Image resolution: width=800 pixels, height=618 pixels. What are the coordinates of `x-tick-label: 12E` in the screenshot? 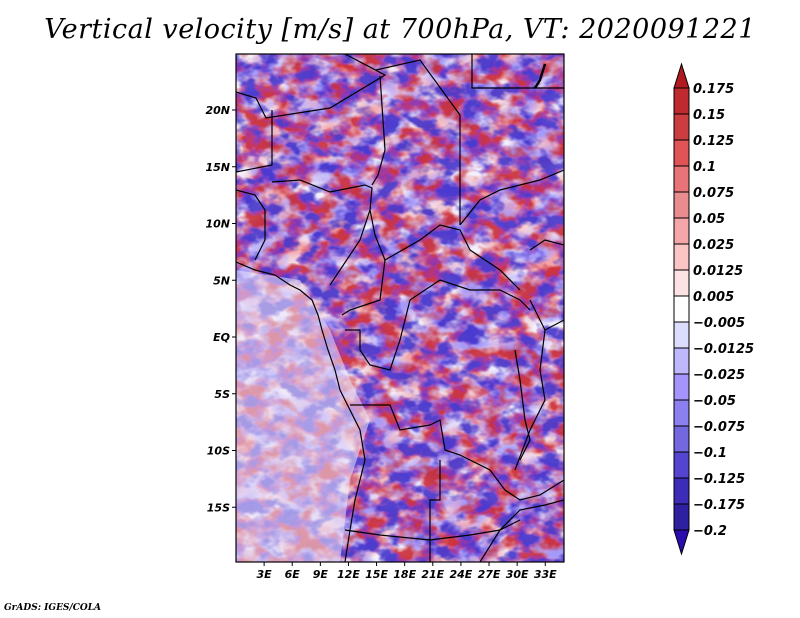 It's located at (348, 574).